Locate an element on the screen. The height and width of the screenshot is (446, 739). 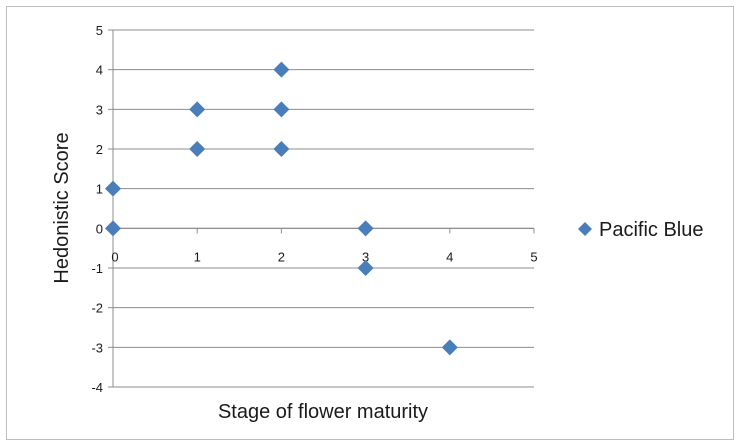
y-tick-labels: 5 4 3 2 1 0 -1 -2 -3 -4 is located at coordinates (97, 209).